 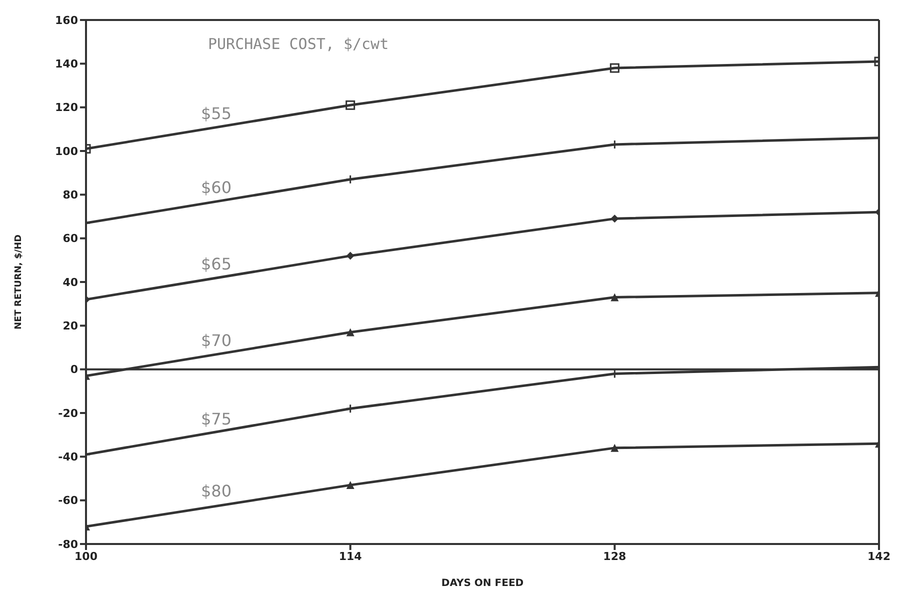 I want to click on y-axis-title: NET RETURN, $/HD, so click(x=19, y=282).